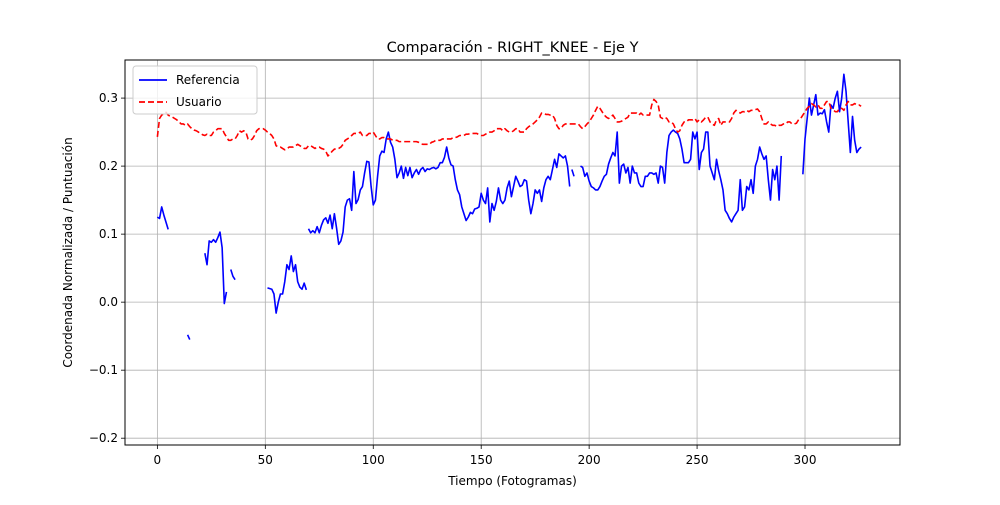 This screenshot has height=505, width=1000. I want to click on y-tick-label: 0.1, so click(108, 234).